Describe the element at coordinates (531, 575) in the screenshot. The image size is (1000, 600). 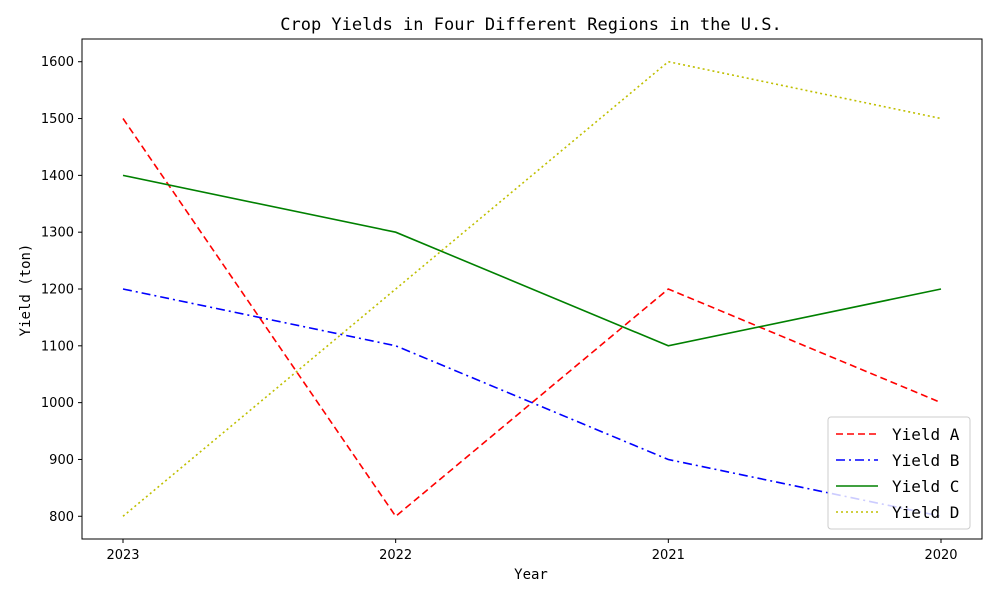
I see `x-axis-label: Year` at that location.